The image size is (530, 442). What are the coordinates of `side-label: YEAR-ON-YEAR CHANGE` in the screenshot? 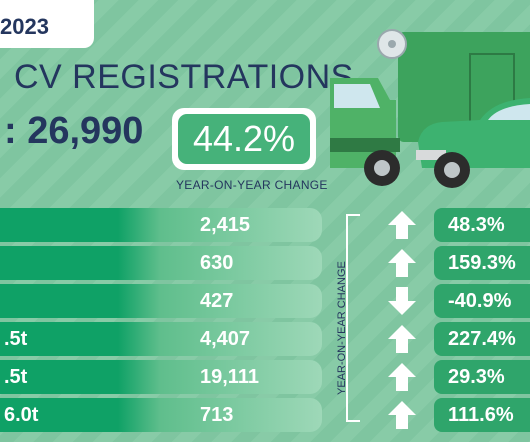 It's located at (342, 328).